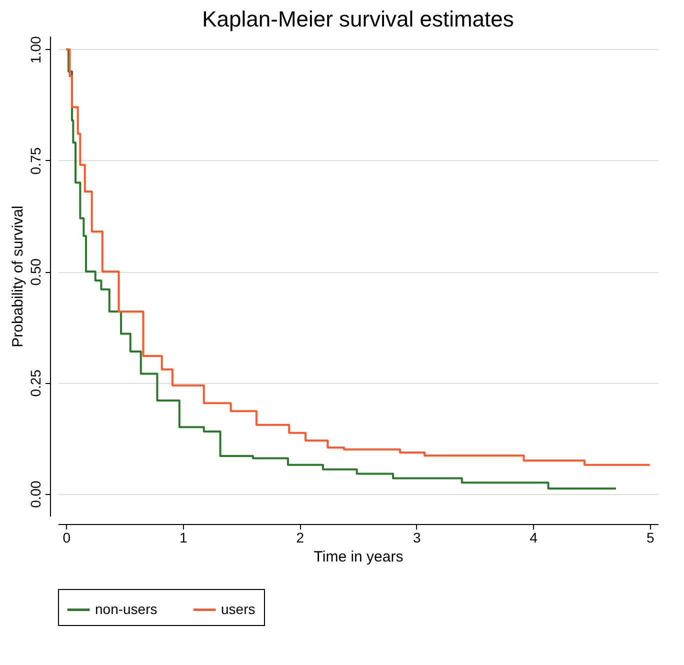 The image size is (684, 665). Describe the element at coordinates (126, 608) in the screenshot. I see `legend-label: non-users` at that location.